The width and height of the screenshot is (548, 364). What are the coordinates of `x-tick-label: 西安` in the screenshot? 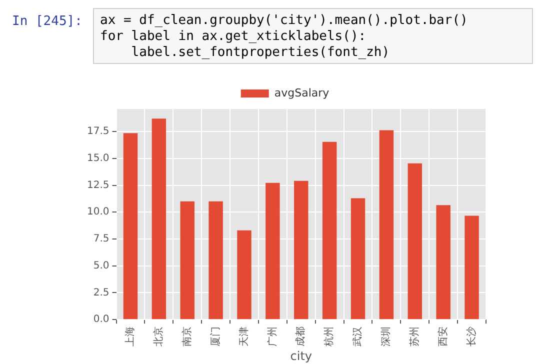 It's located at (442, 336).